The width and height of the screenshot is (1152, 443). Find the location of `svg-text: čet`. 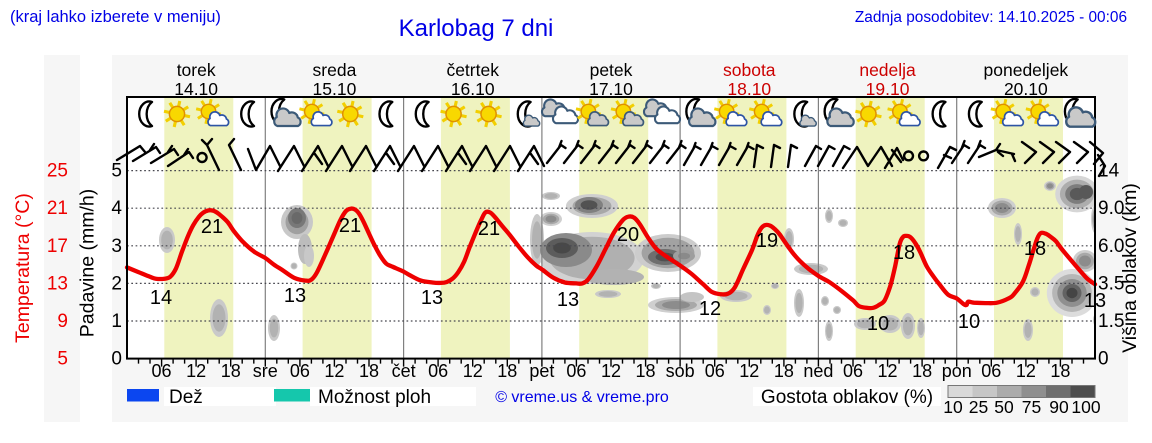

svg-text: čet is located at coordinates (404, 371).